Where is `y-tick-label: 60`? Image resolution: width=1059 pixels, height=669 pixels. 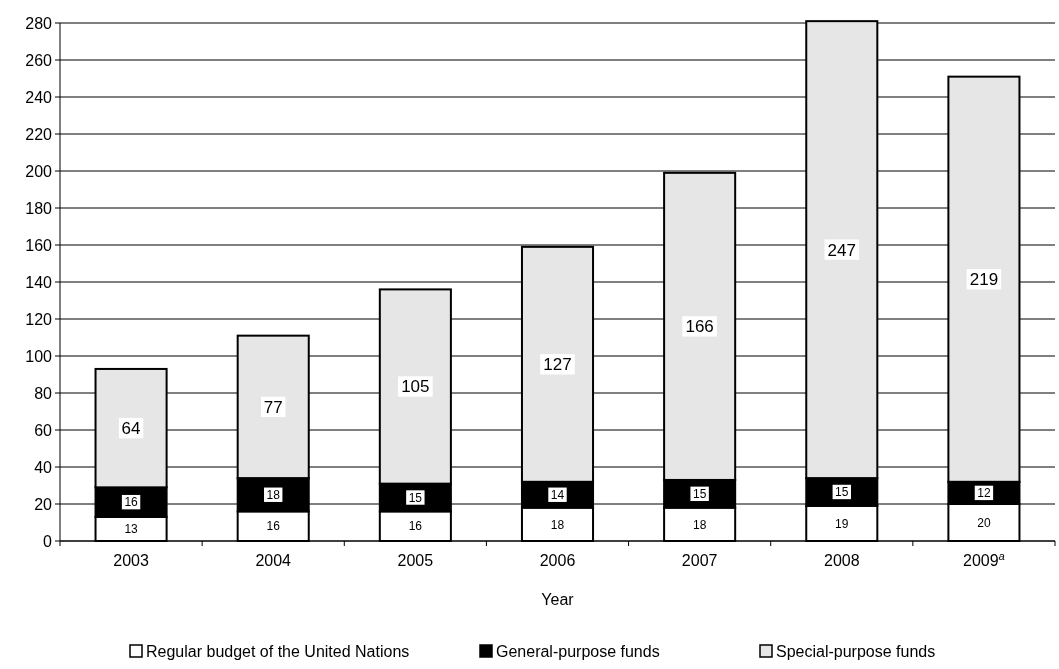
y-tick-label: 60 is located at coordinates (43, 430).